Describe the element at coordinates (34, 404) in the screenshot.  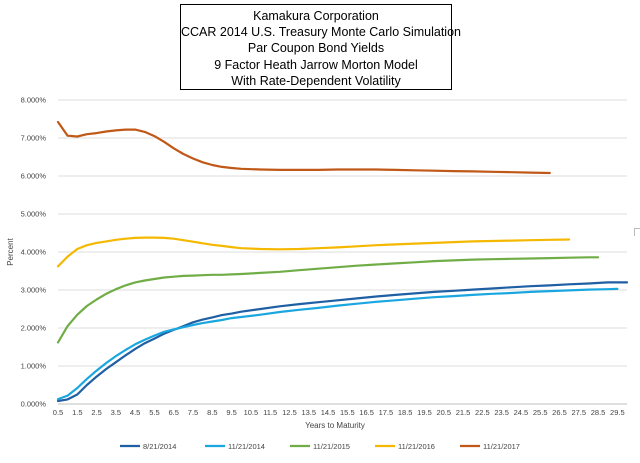
I see `y-tick-label: 0.000%` at that location.